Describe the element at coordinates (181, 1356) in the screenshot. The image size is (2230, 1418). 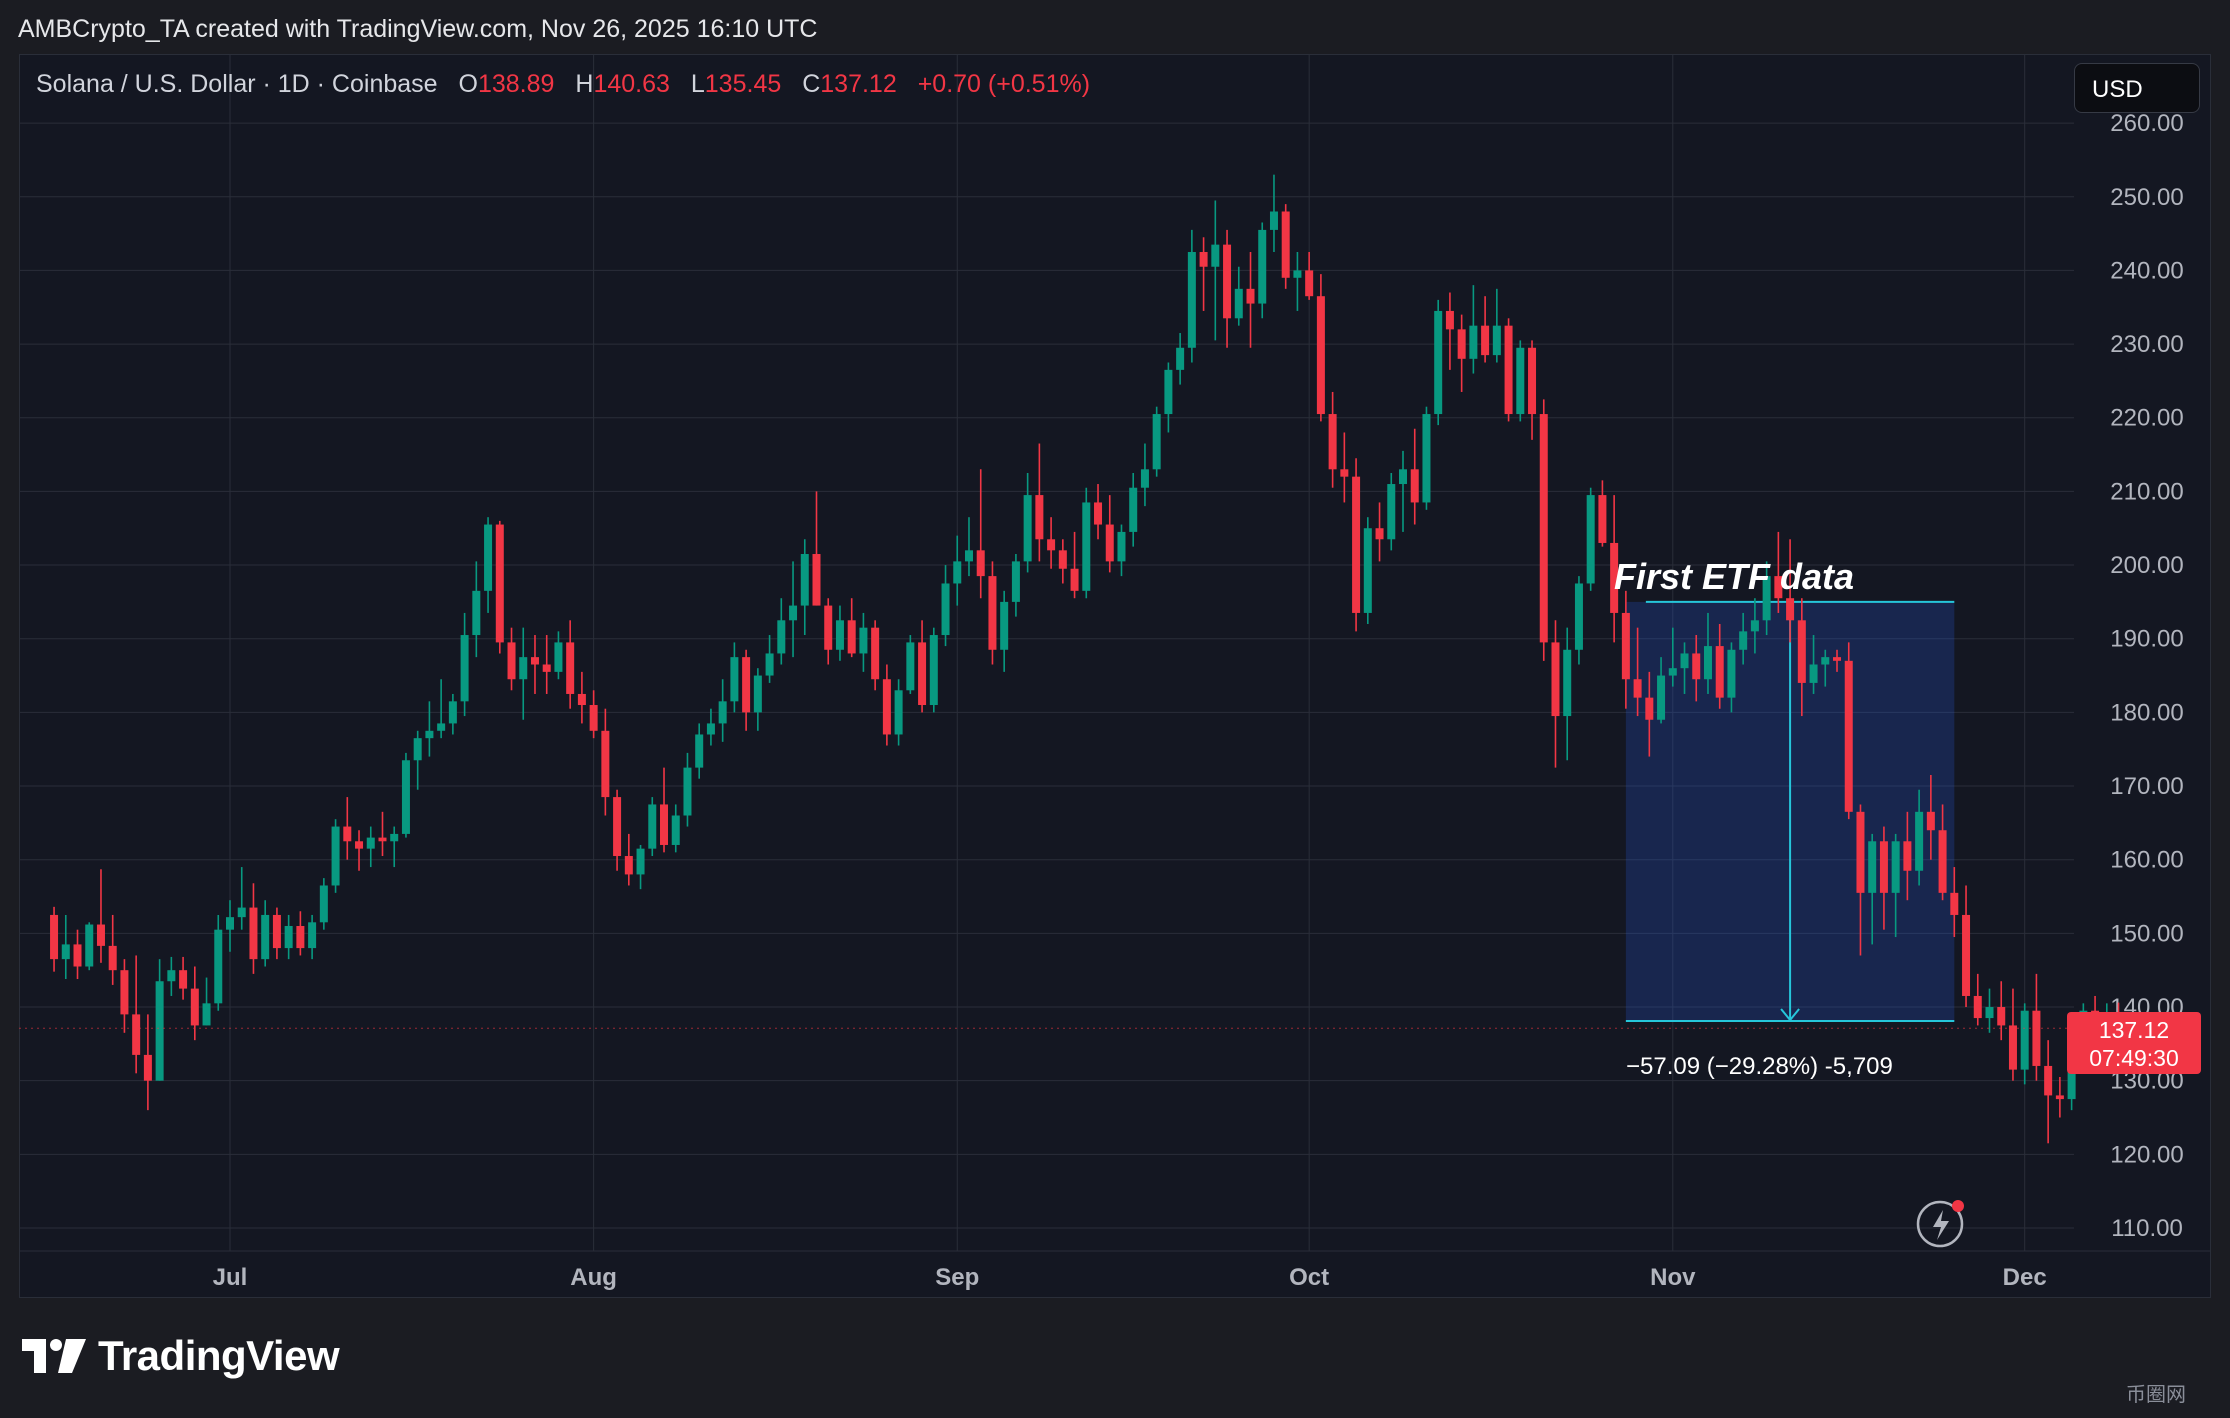
I see `tradingview-logo: TradingView` at that location.